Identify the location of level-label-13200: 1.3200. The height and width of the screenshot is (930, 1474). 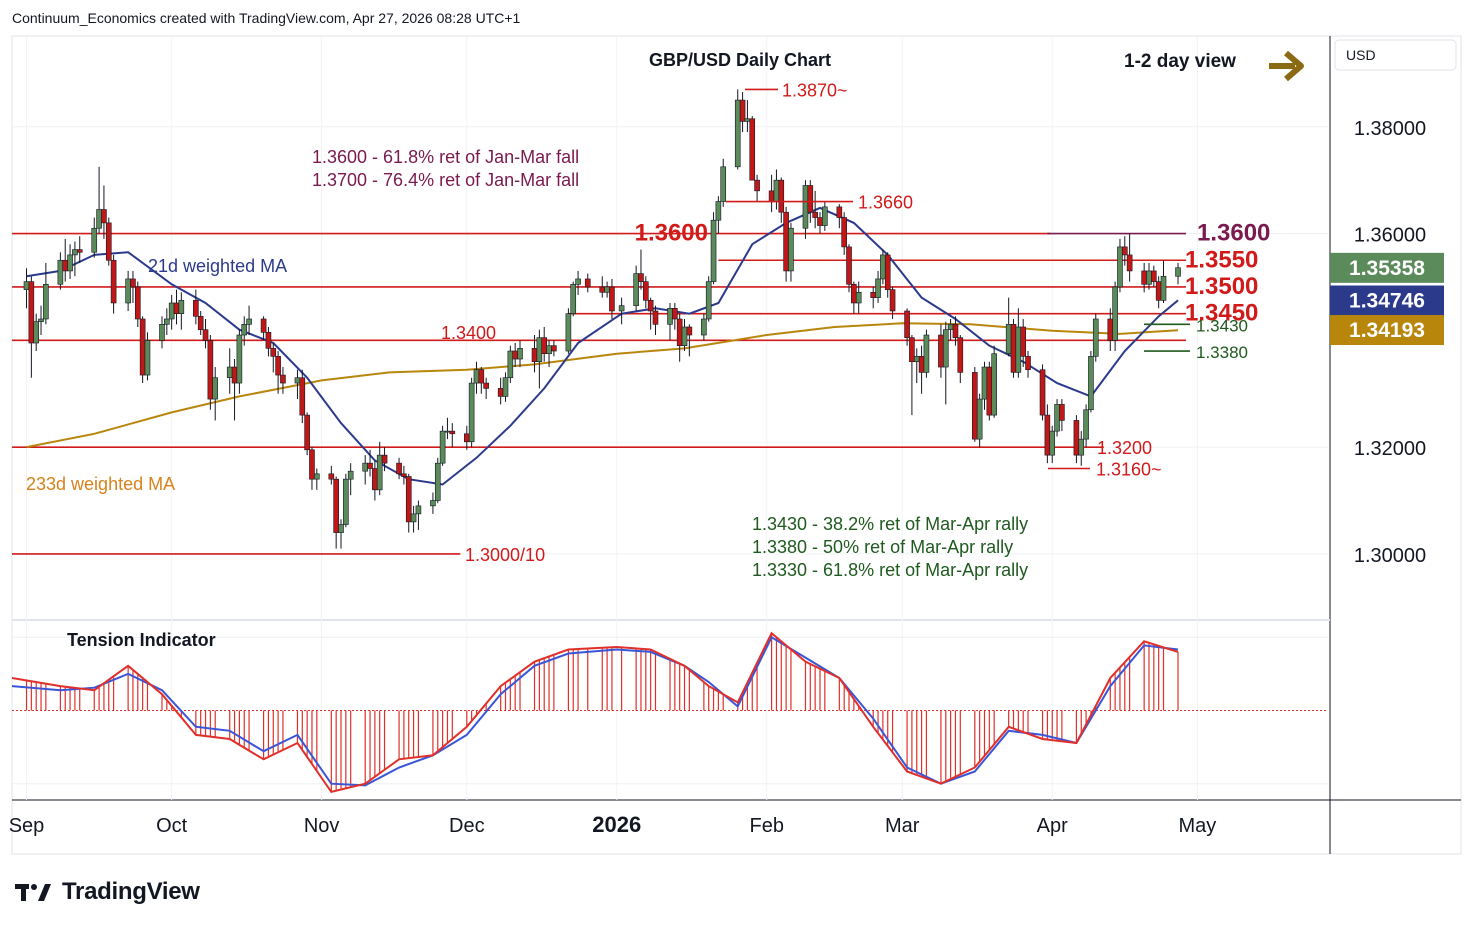
(1124, 448).